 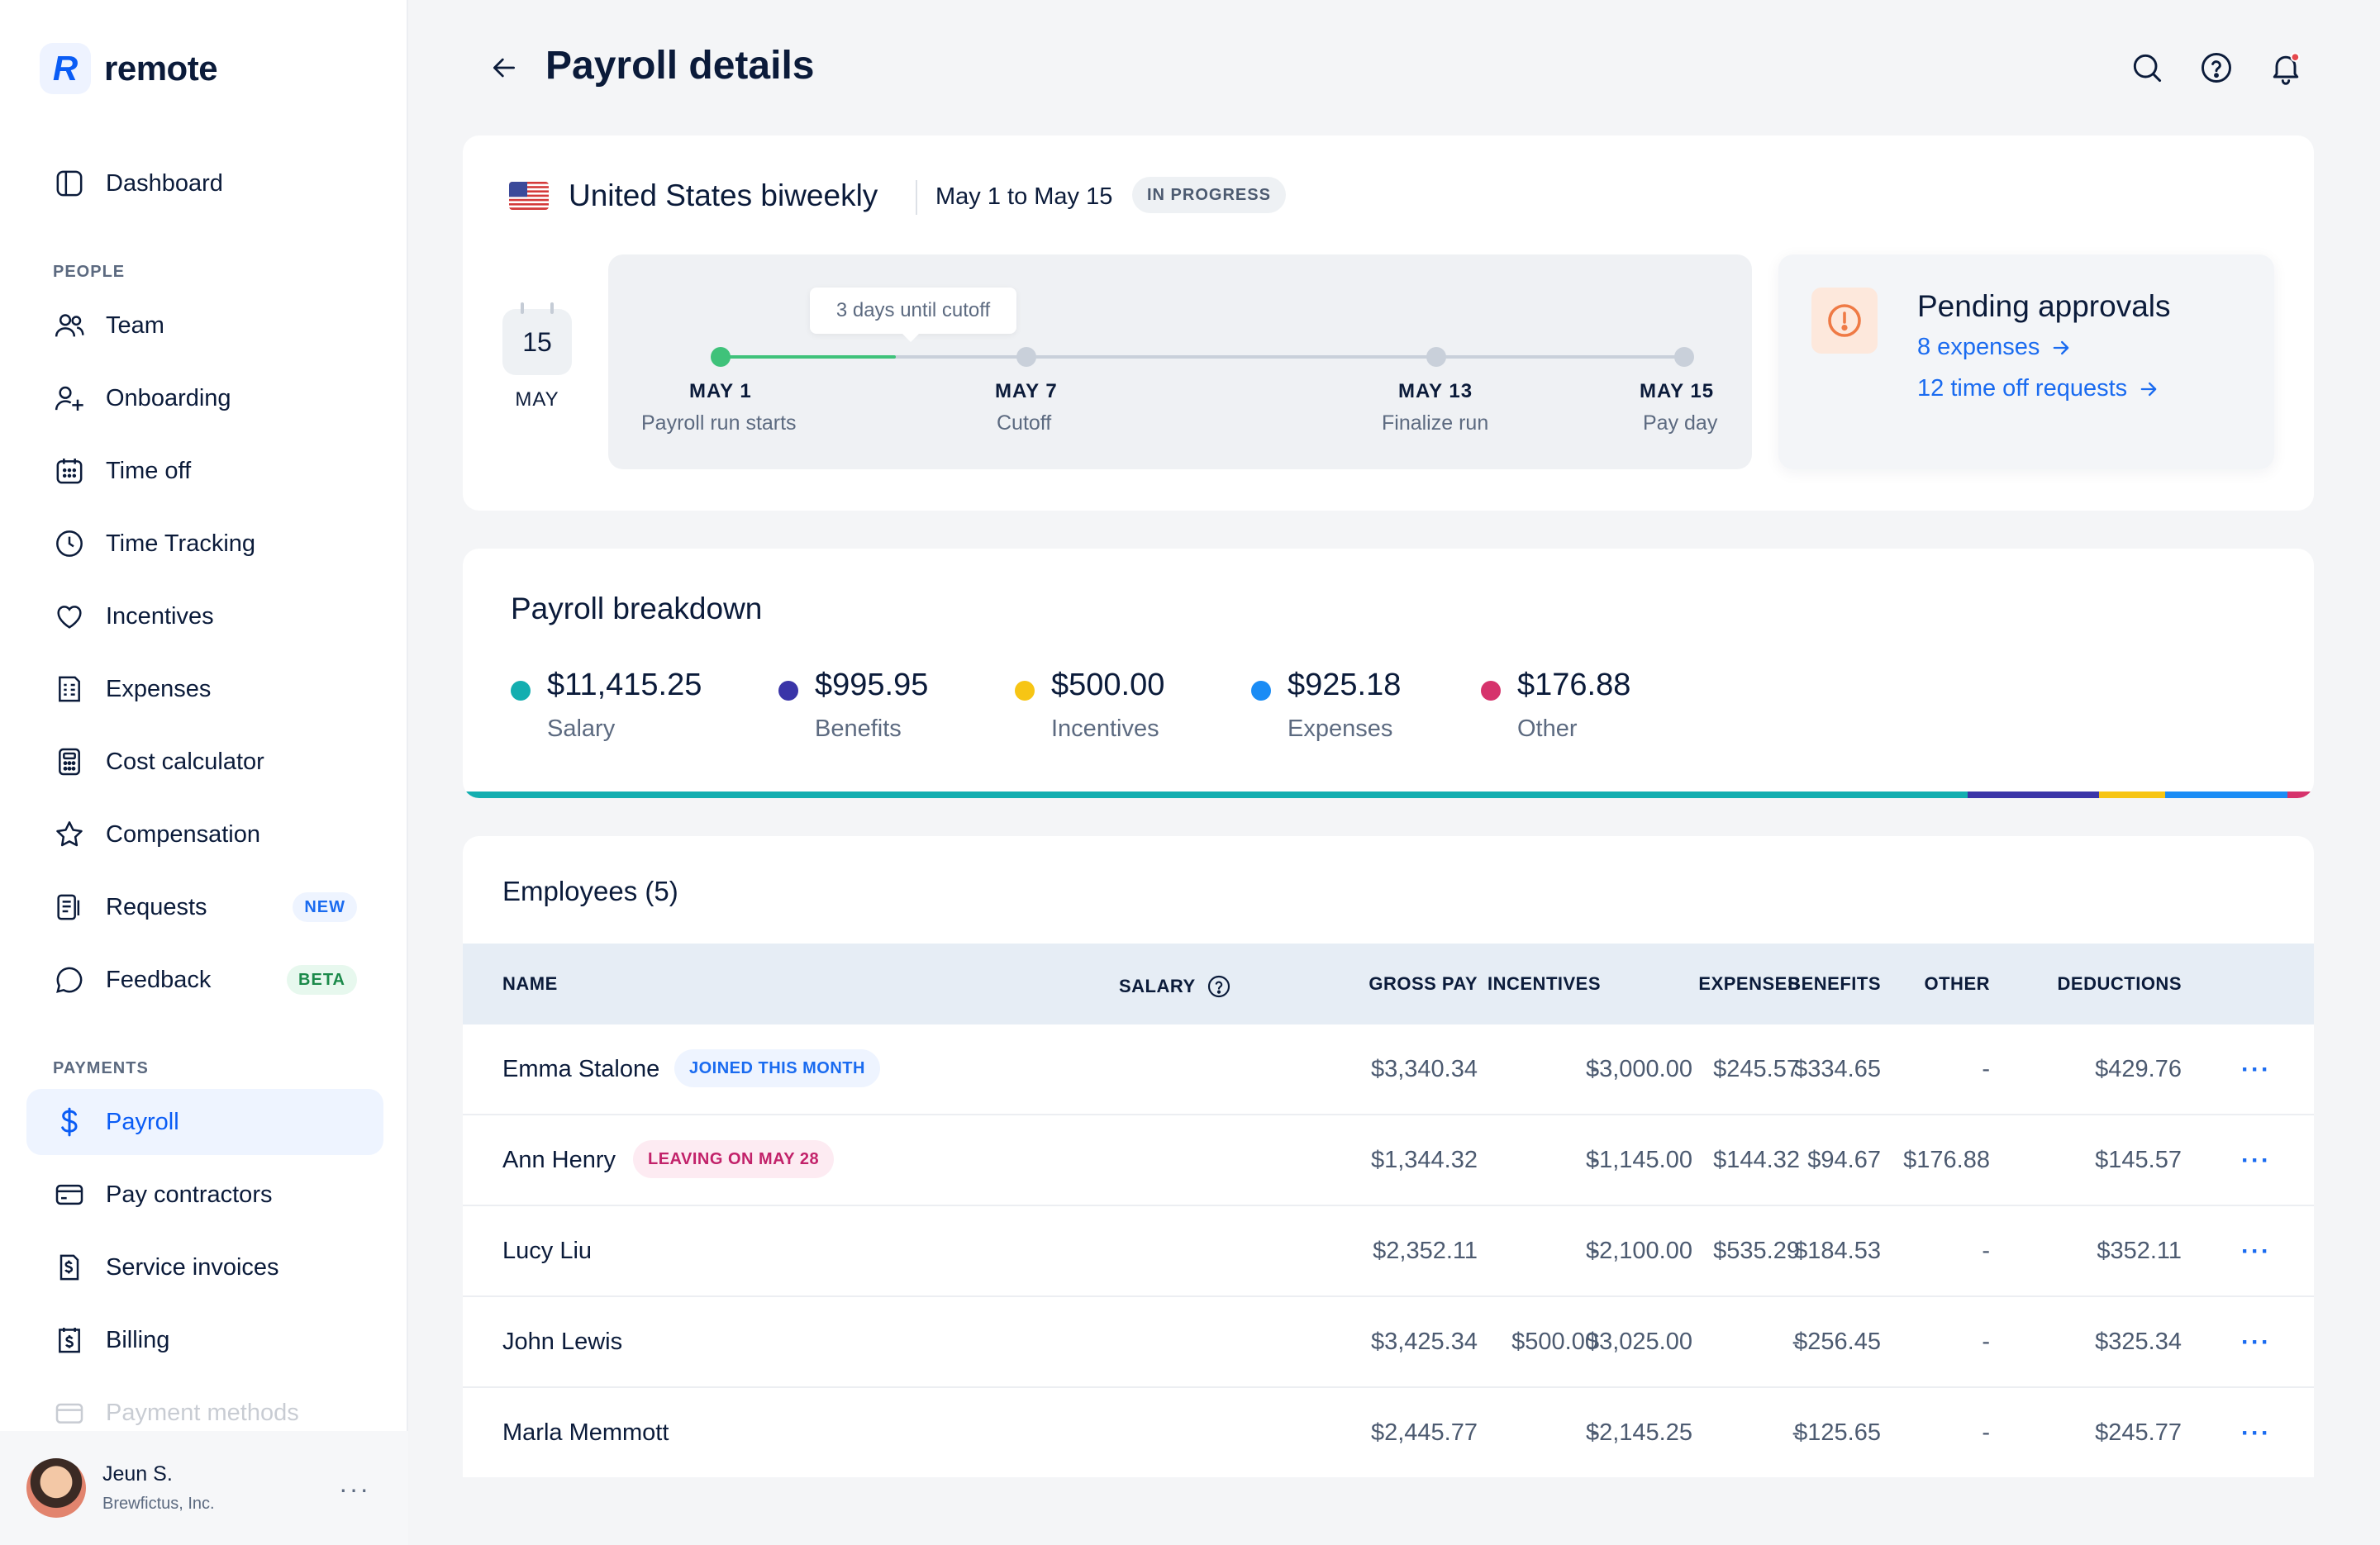 What do you see at coordinates (204, 398) in the screenshot?
I see `sidebar-item-onboarding: Onboarding` at bounding box center [204, 398].